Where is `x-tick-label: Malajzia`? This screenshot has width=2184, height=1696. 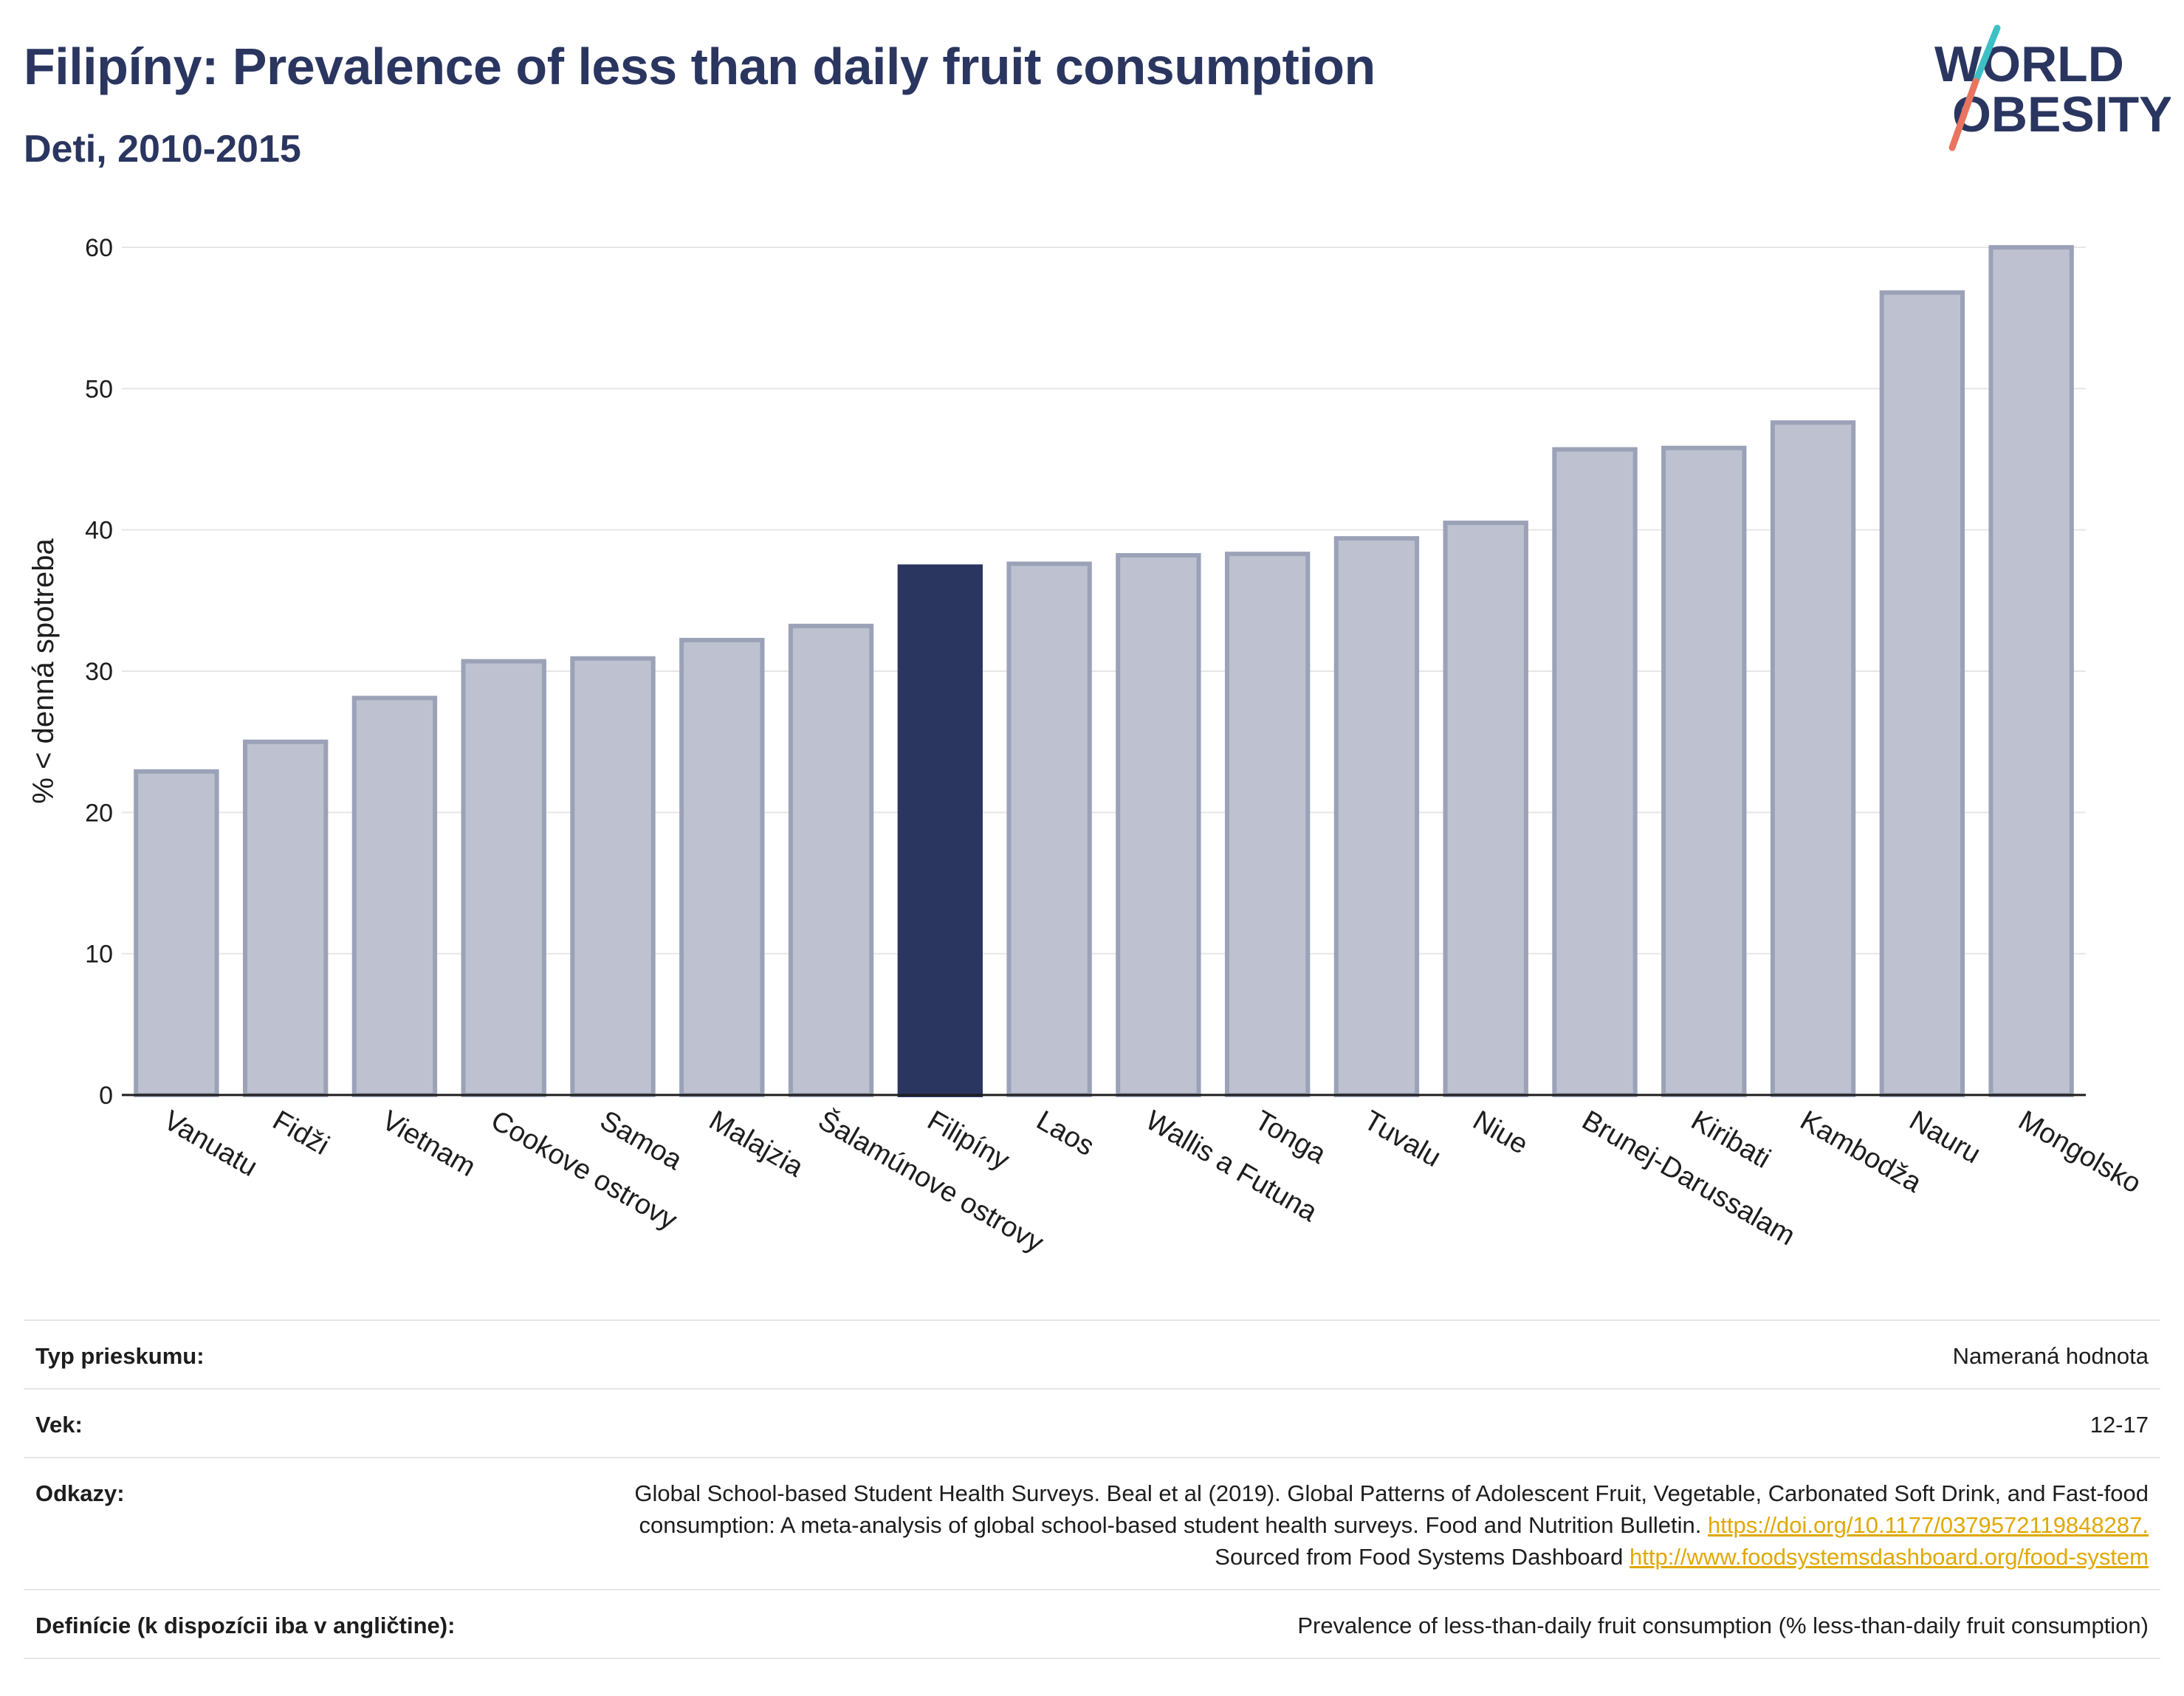 x-tick-label: Malajzia is located at coordinates (756, 1144).